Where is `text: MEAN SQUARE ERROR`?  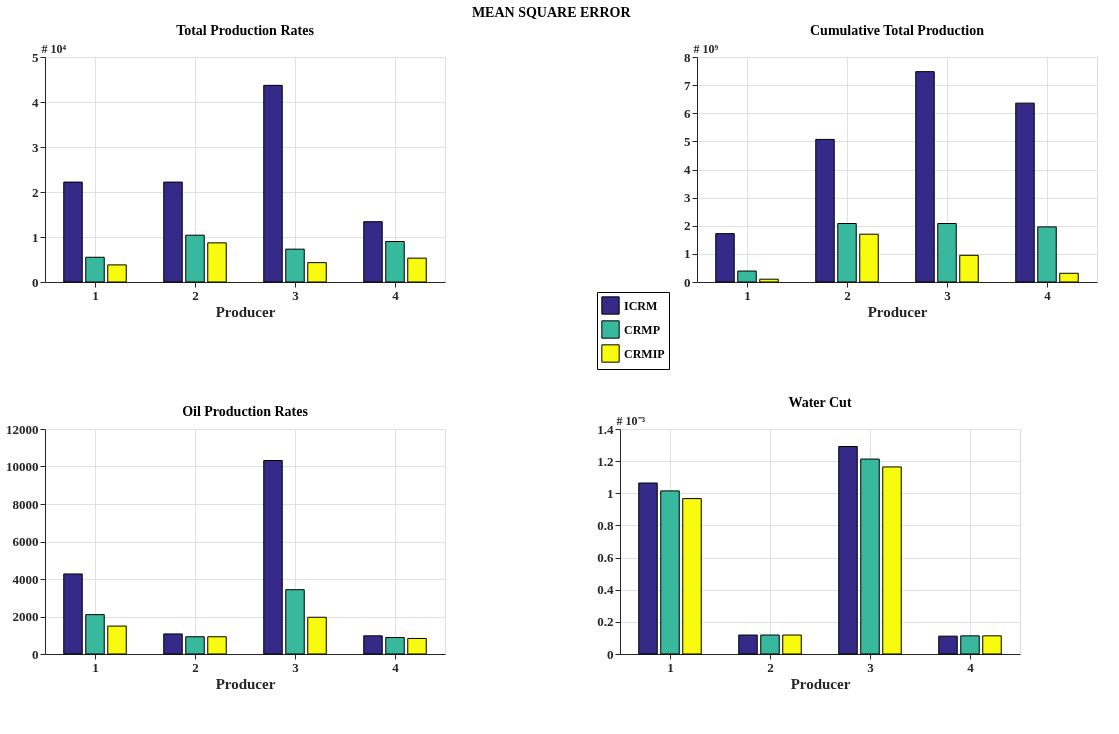 text: MEAN SQUARE ERROR is located at coordinates (551, 12).